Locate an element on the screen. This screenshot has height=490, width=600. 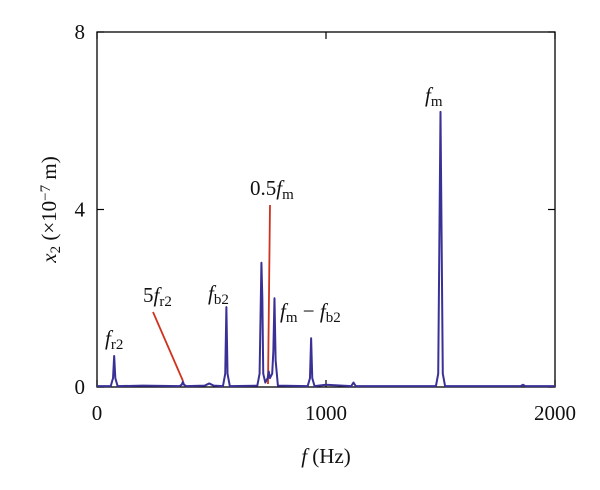
annotation: fb2 is located at coordinates (218, 294).